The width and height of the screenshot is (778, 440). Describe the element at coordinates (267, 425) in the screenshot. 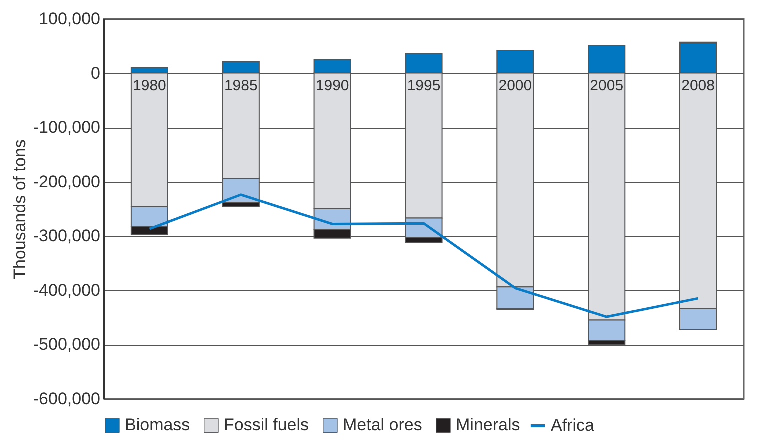

I see `legend-label: Fossil fuels` at that location.